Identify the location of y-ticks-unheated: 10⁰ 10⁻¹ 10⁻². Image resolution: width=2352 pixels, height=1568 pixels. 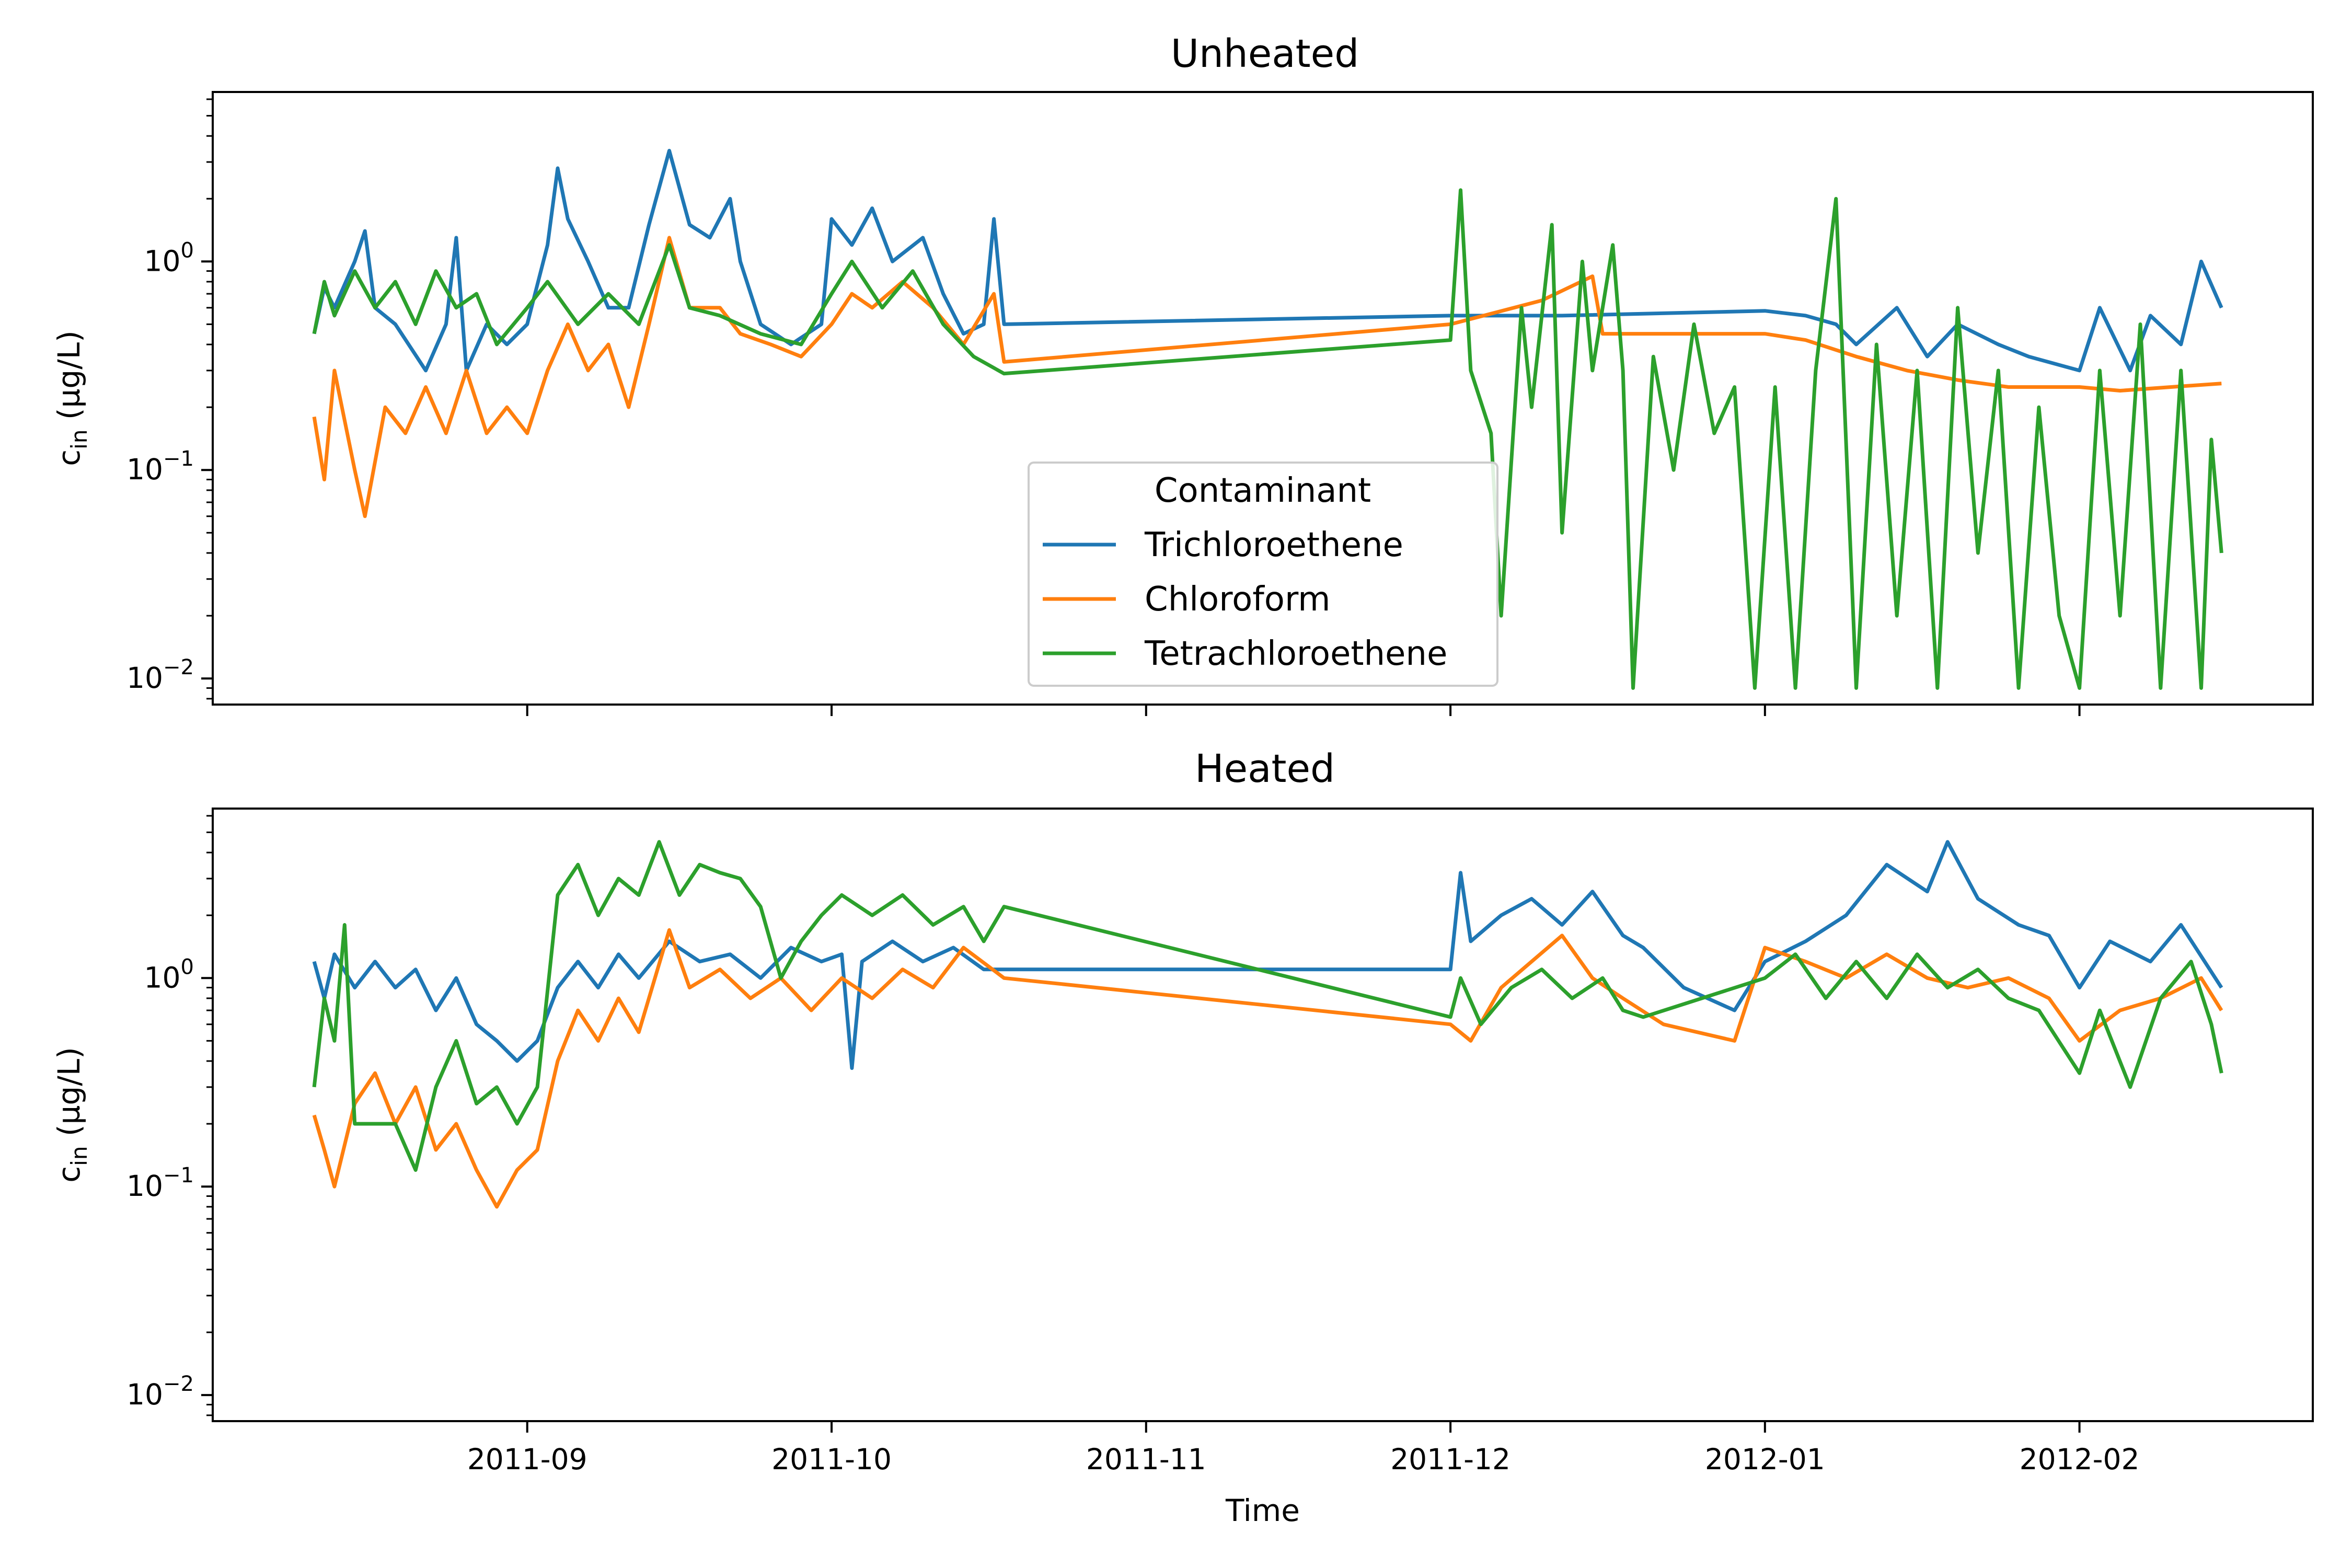
(169, 399).